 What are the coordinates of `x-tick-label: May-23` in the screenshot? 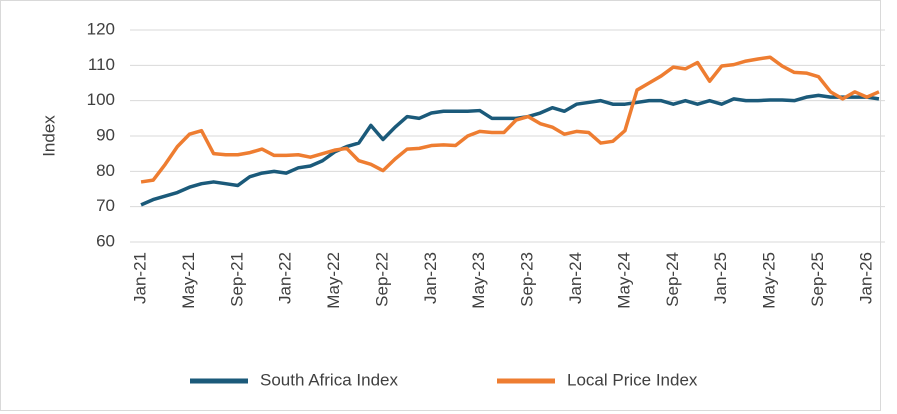 It's located at (478, 280).